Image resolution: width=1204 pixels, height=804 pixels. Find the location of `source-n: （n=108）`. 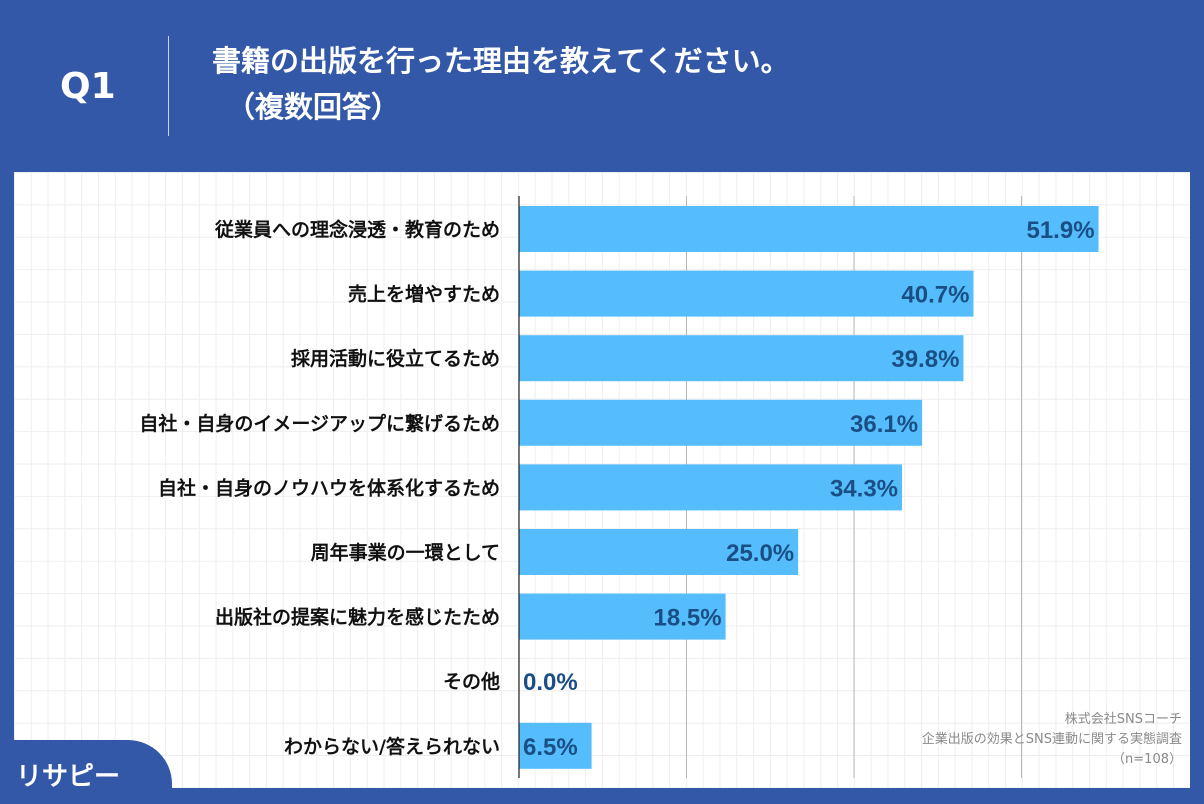

source-n: （n=108） is located at coordinates (1147, 759).